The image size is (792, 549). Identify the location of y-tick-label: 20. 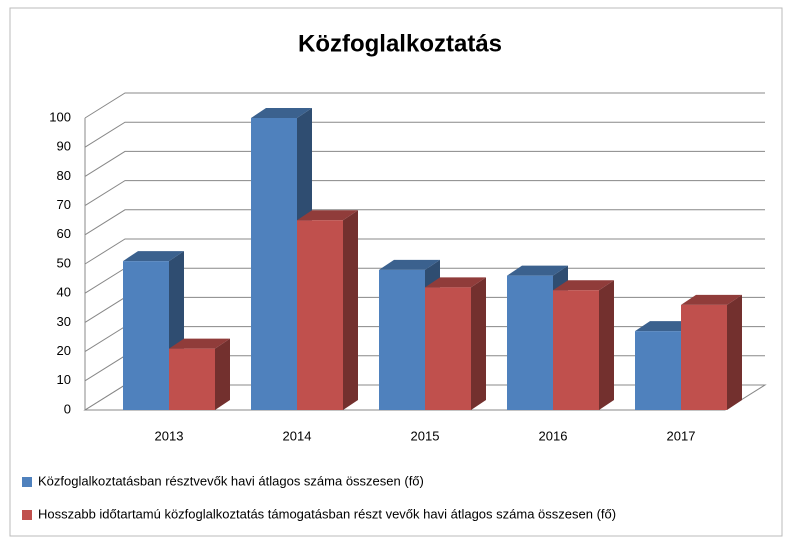
(64, 350).